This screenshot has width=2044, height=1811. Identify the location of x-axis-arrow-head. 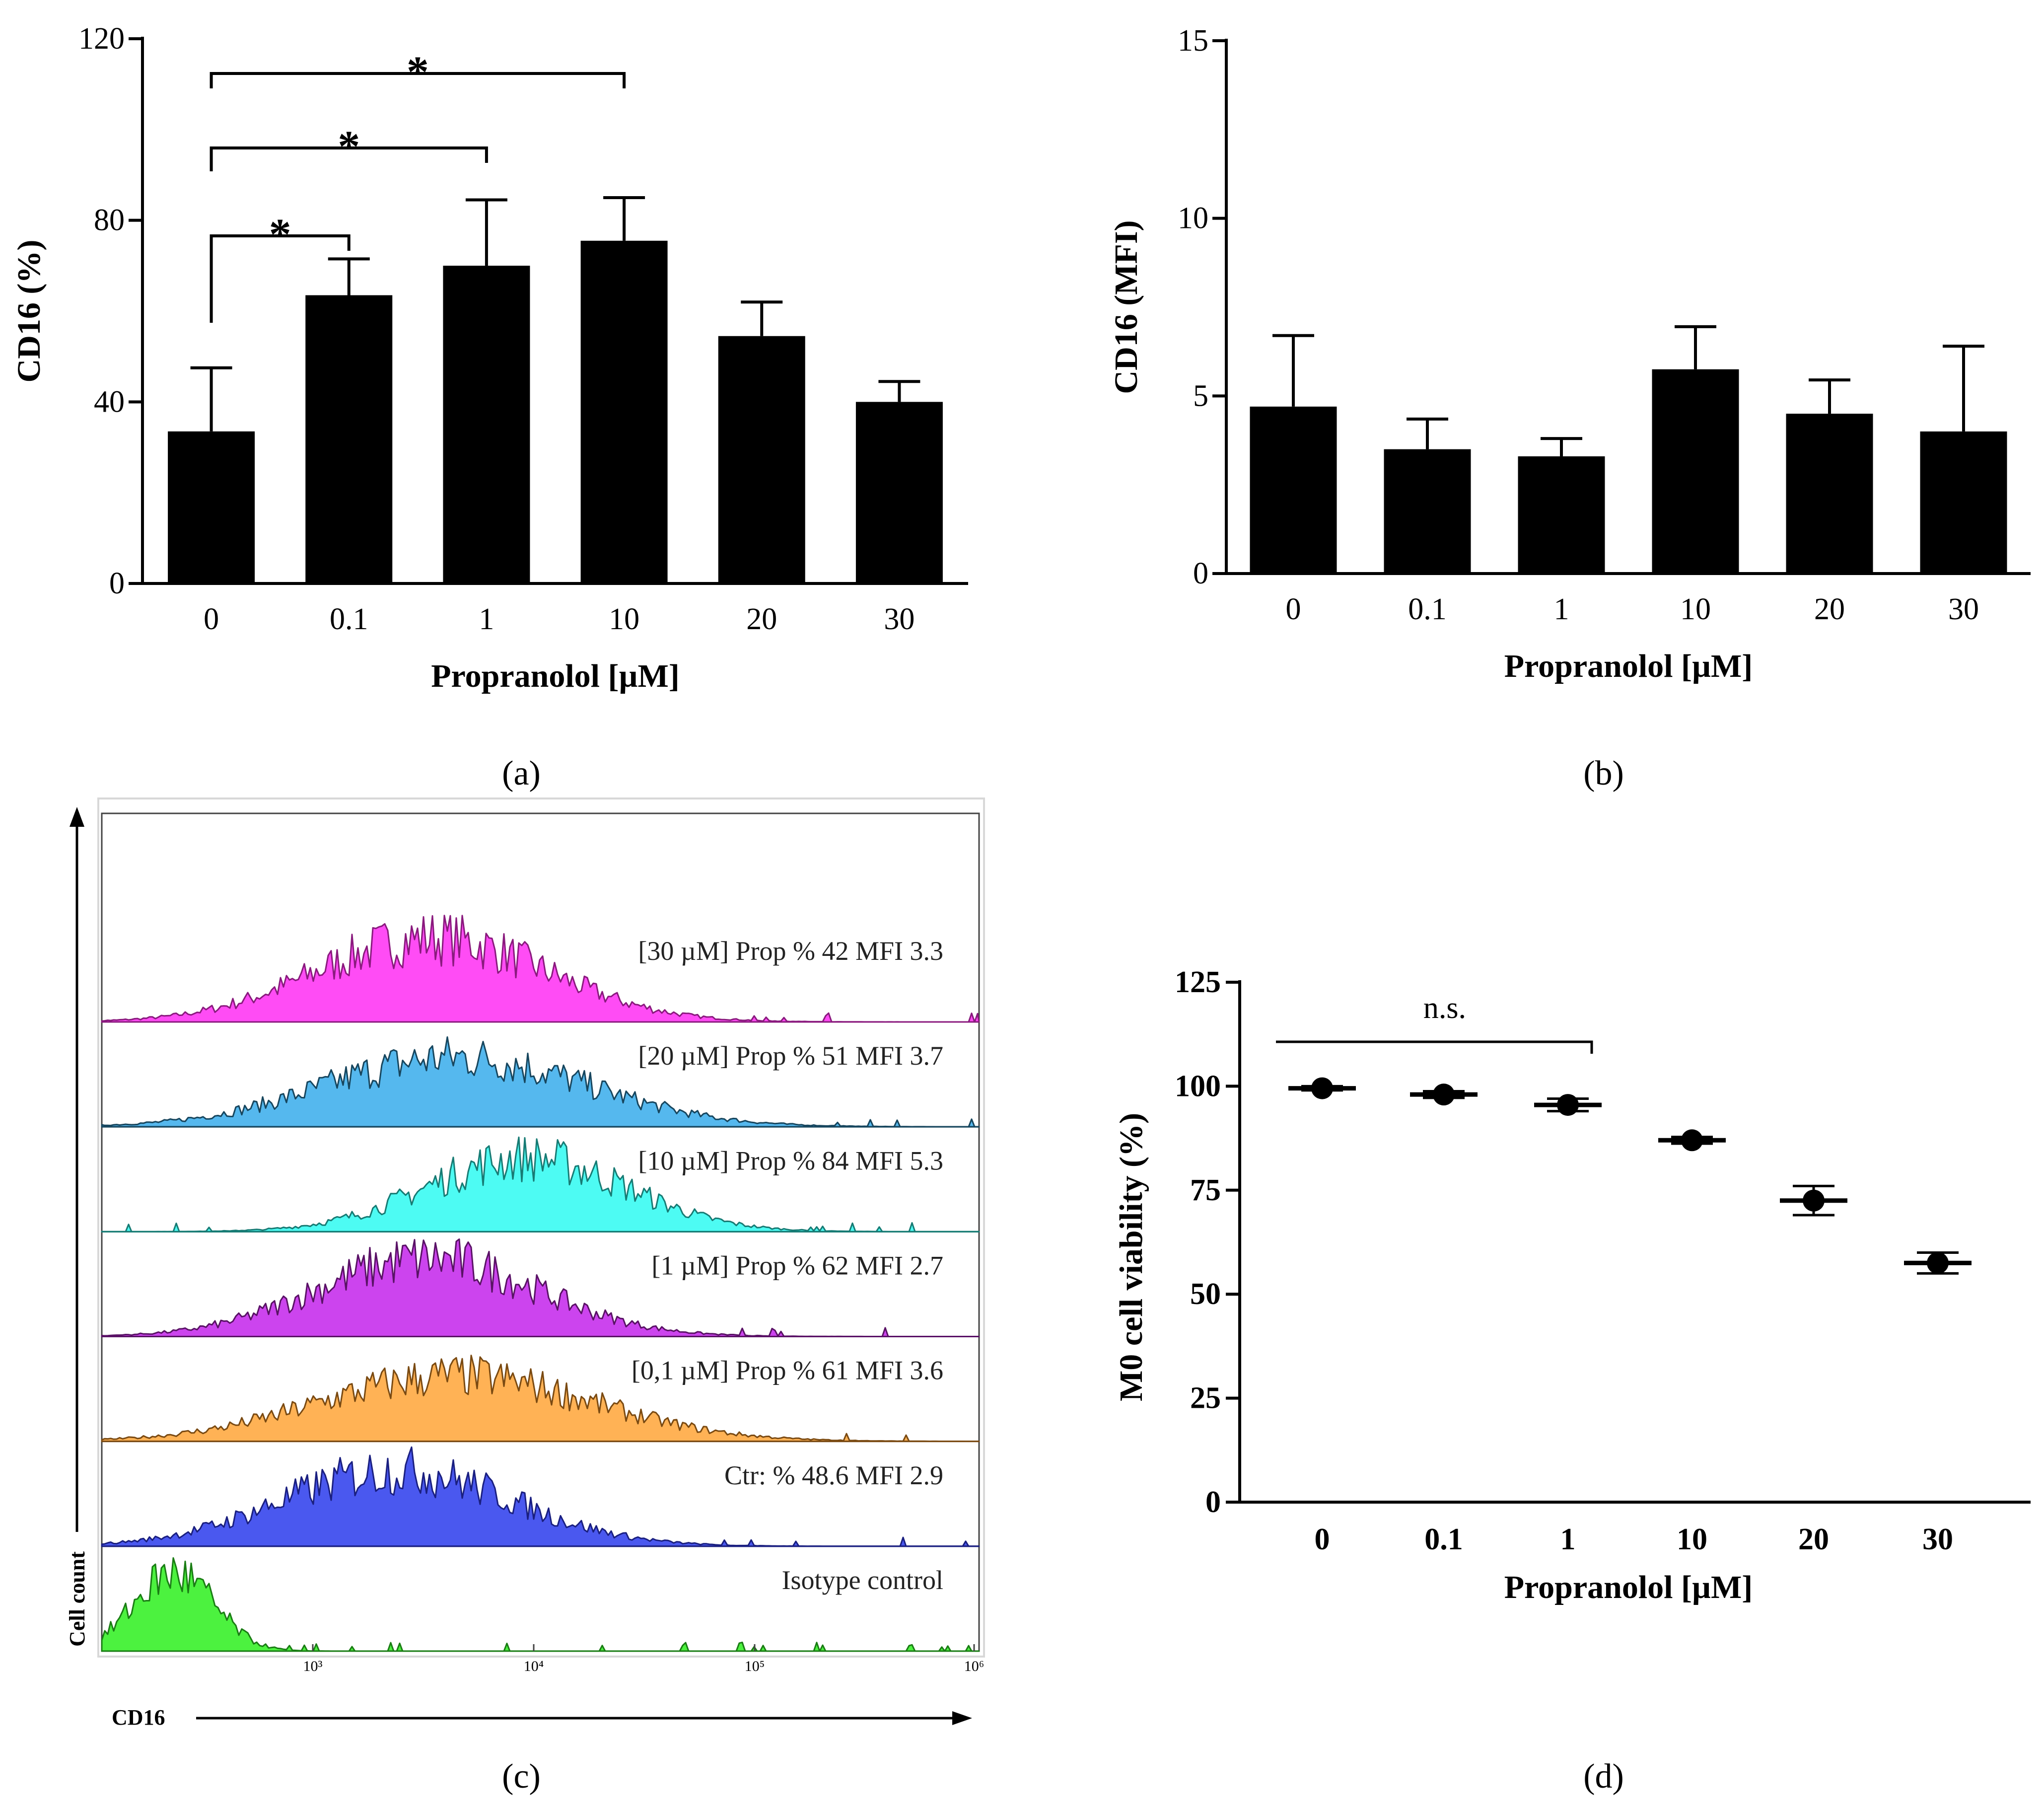
(962, 1718).